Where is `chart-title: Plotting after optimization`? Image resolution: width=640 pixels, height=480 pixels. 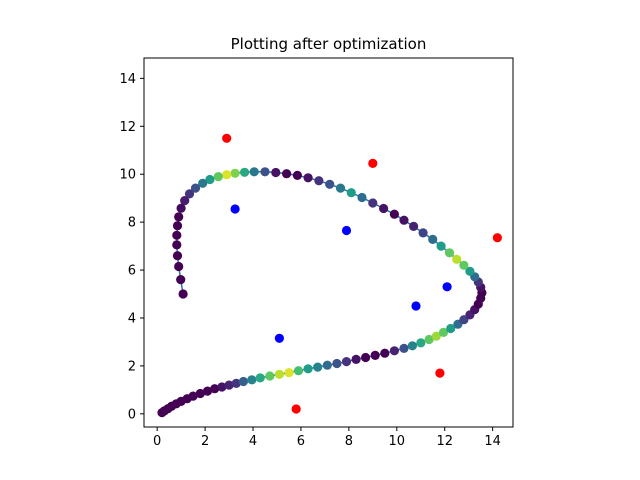 chart-title: Plotting after optimization is located at coordinates (329, 44).